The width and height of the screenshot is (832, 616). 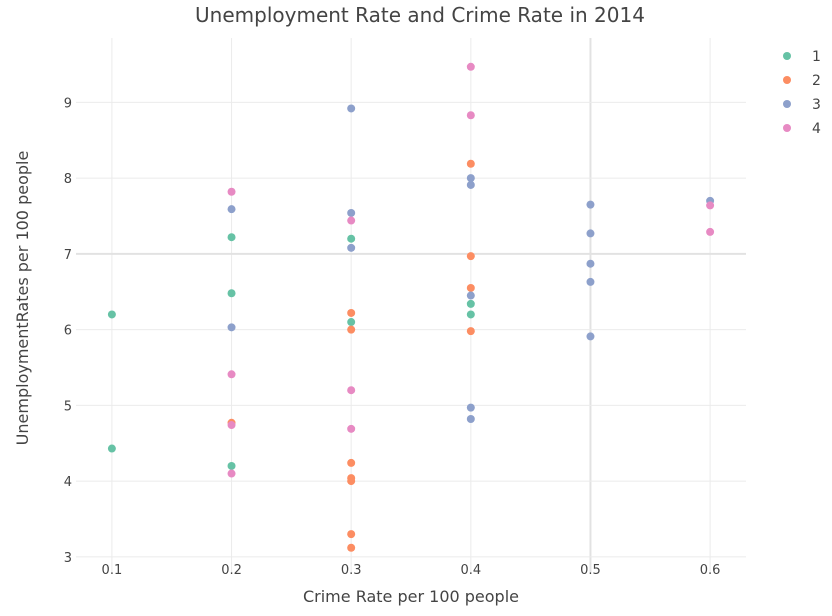 What do you see at coordinates (231, 570) in the screenshot?
I see `x-tick-label: 0.2` at bounding box center [231, 570].